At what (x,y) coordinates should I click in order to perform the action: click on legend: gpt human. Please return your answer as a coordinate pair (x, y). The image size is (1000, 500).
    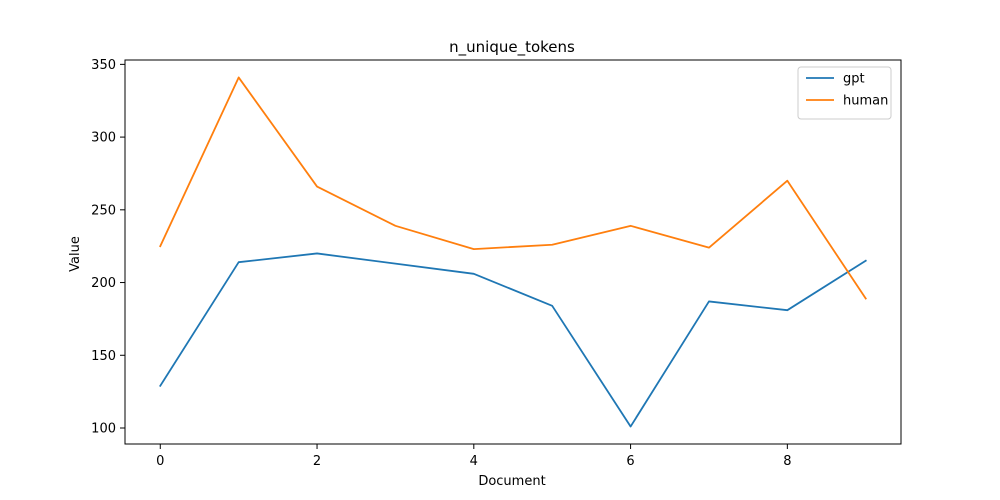
    Looking at the image, I should click on (844, 93).